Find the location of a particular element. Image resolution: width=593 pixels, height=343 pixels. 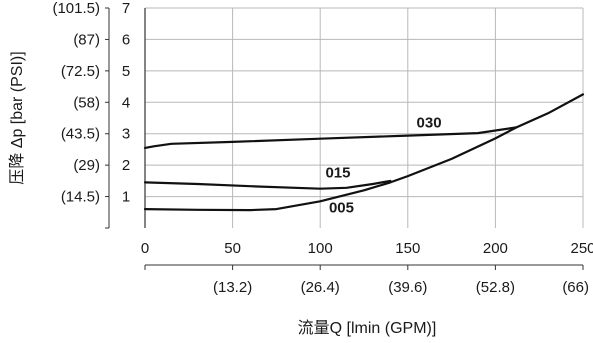

x-tick-label: 50 is located at coordinates (232, 248).